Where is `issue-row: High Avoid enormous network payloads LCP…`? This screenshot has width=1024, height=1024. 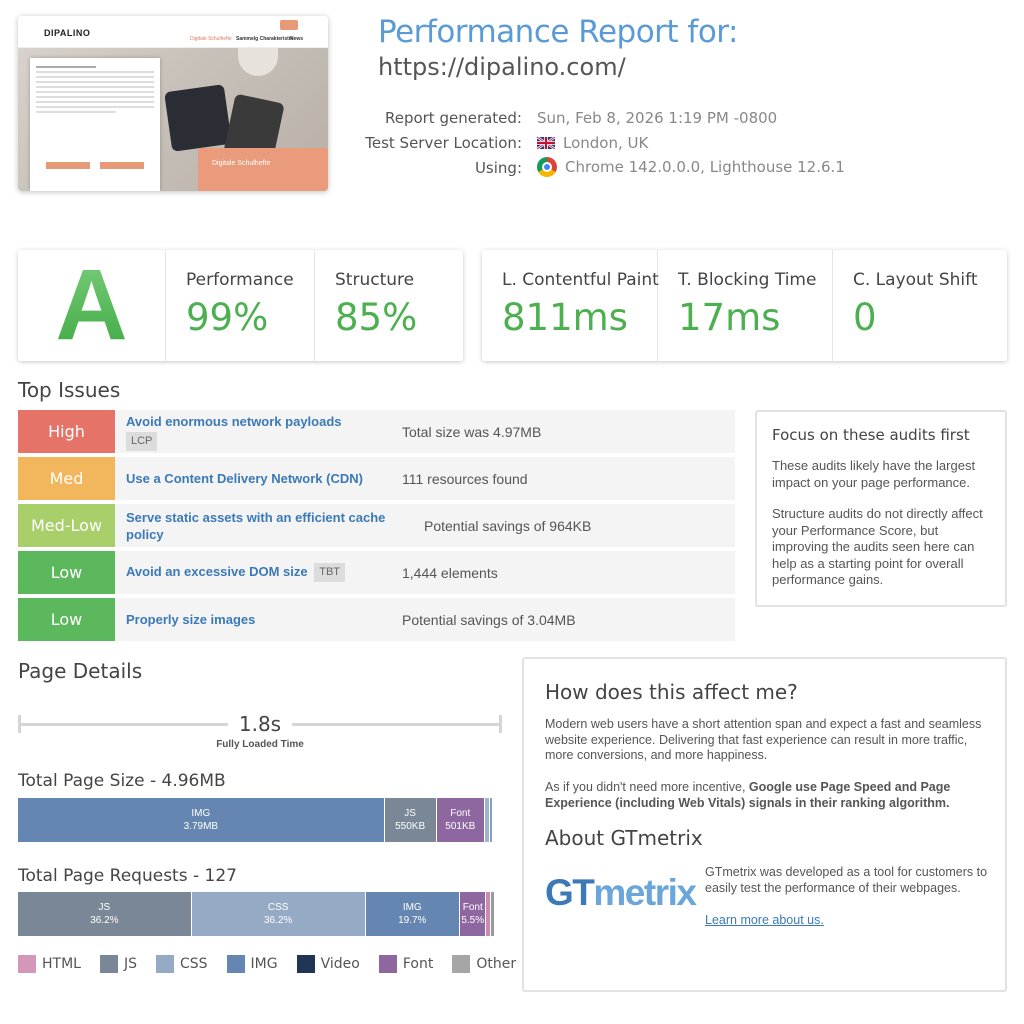 issue-row: High Avoid enormous network payloads LCP… is located at coordinates (376, 431).